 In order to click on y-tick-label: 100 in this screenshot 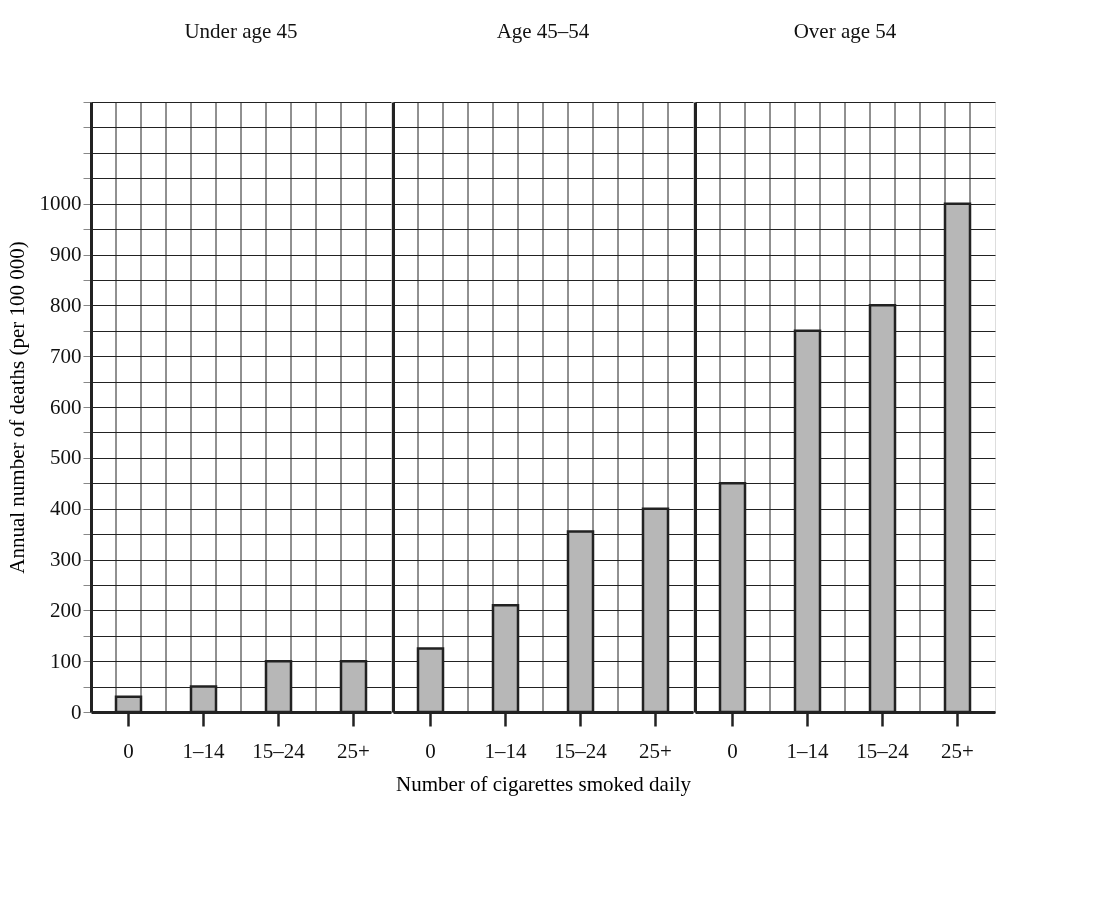, I will do `click(66, 660)`.